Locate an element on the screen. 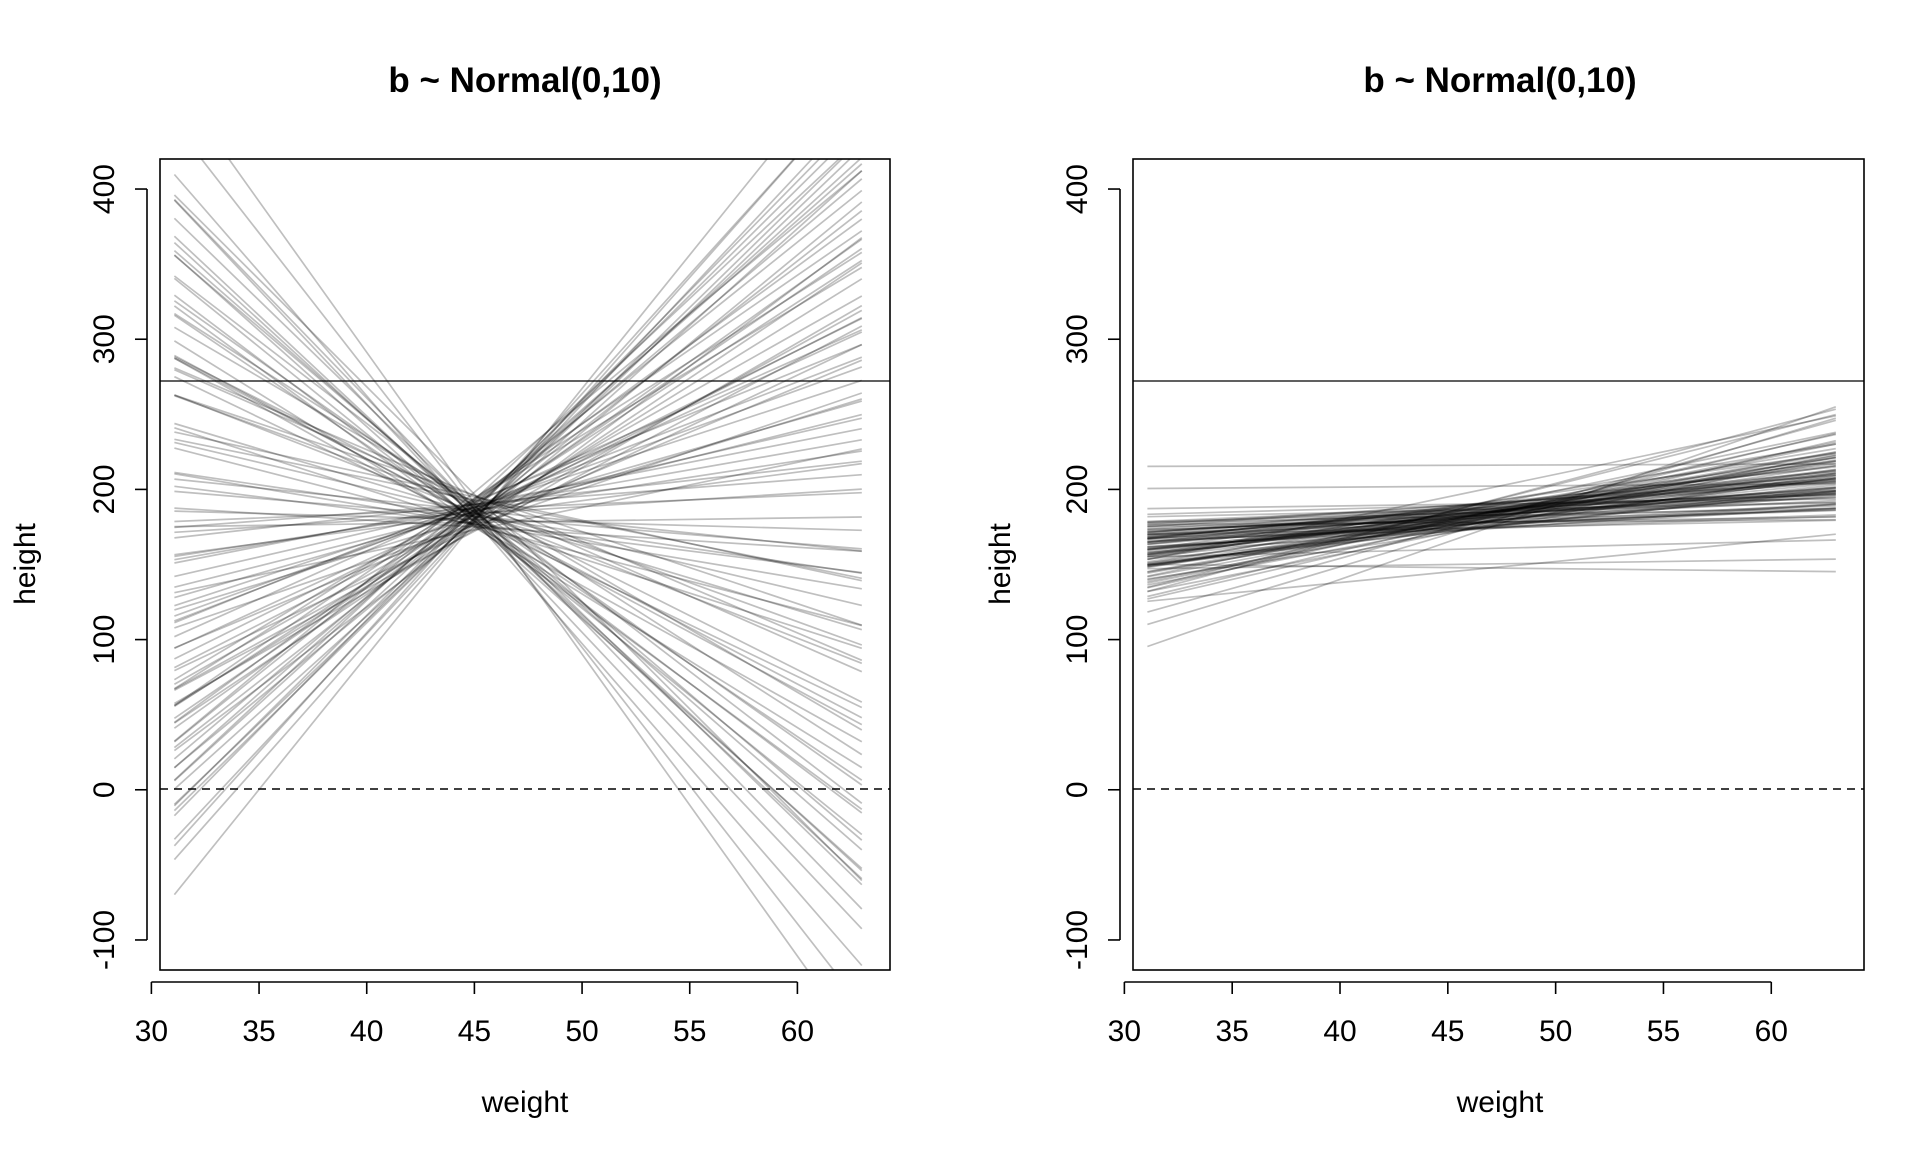 The height and width of the screenshot is (1152, 1920). y-tick-label: -100 is located at coordinates (104, 940).